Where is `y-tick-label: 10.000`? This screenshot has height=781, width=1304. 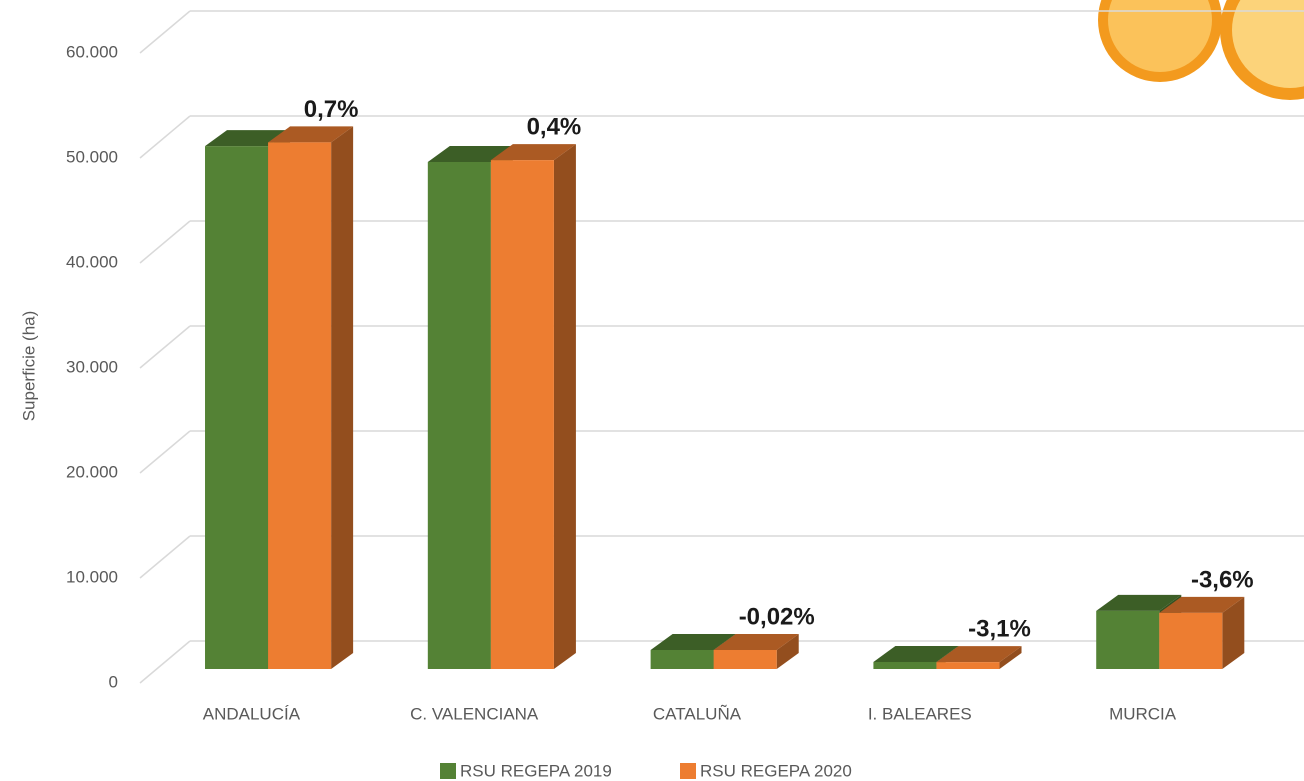 y-tick-label: 10.000 is located at coordinates (92, 576).